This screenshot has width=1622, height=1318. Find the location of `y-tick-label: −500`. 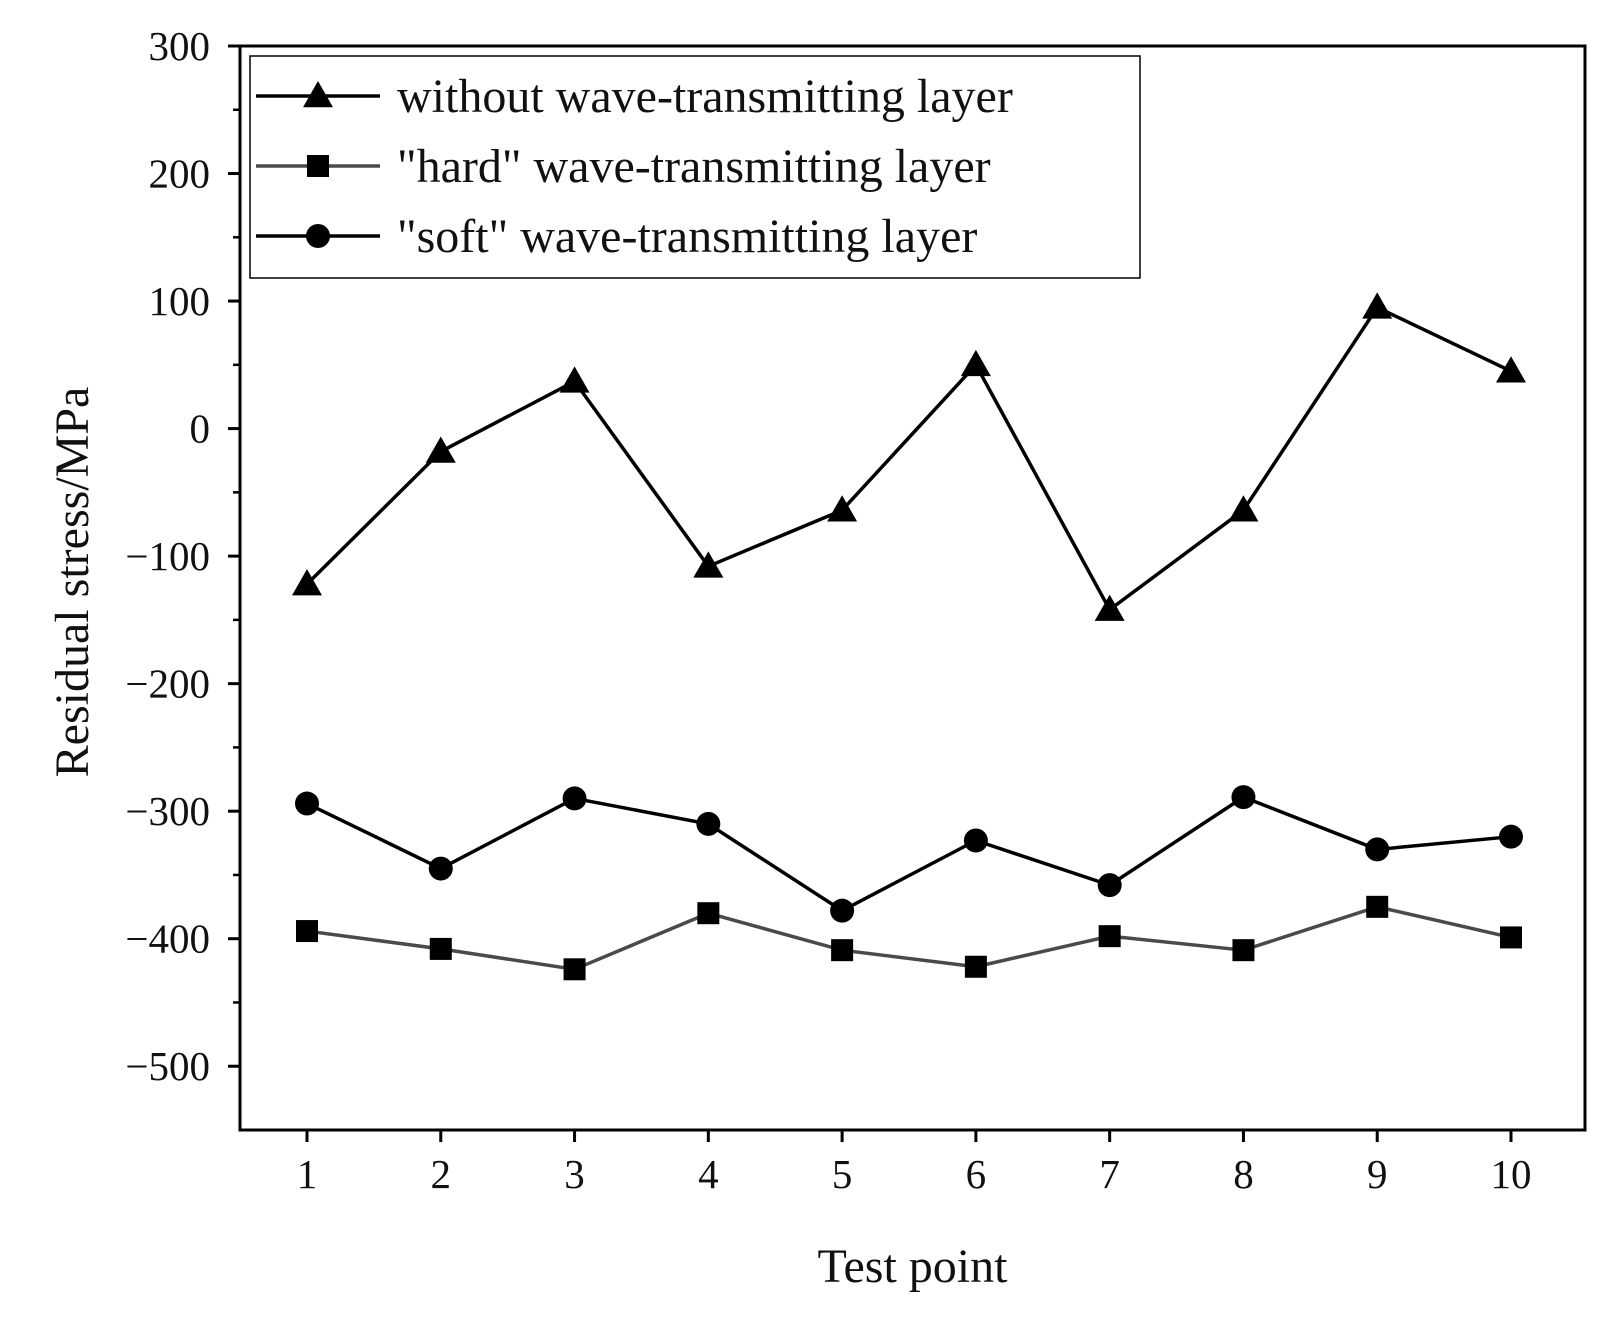

y-tick-label: −500 is located at coordinates (167, 1066).